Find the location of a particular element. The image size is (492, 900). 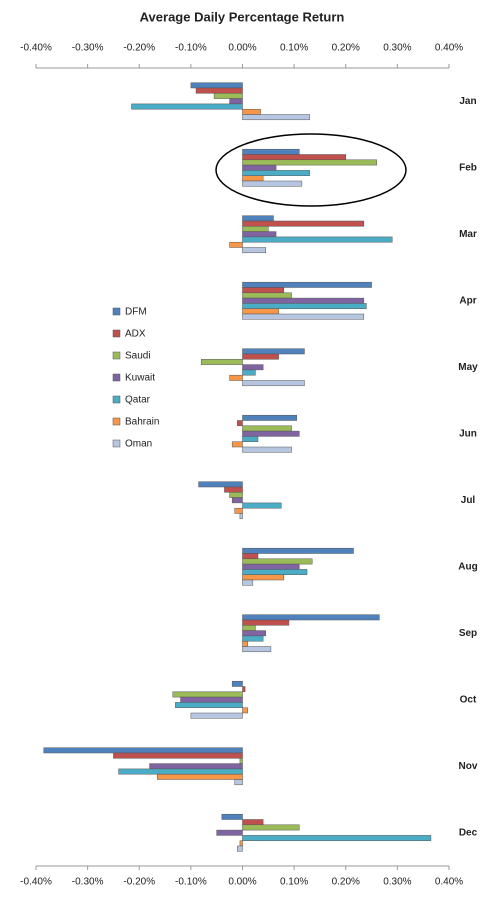

x-tick-label: 0.20% is located at coordinates (346, 882).